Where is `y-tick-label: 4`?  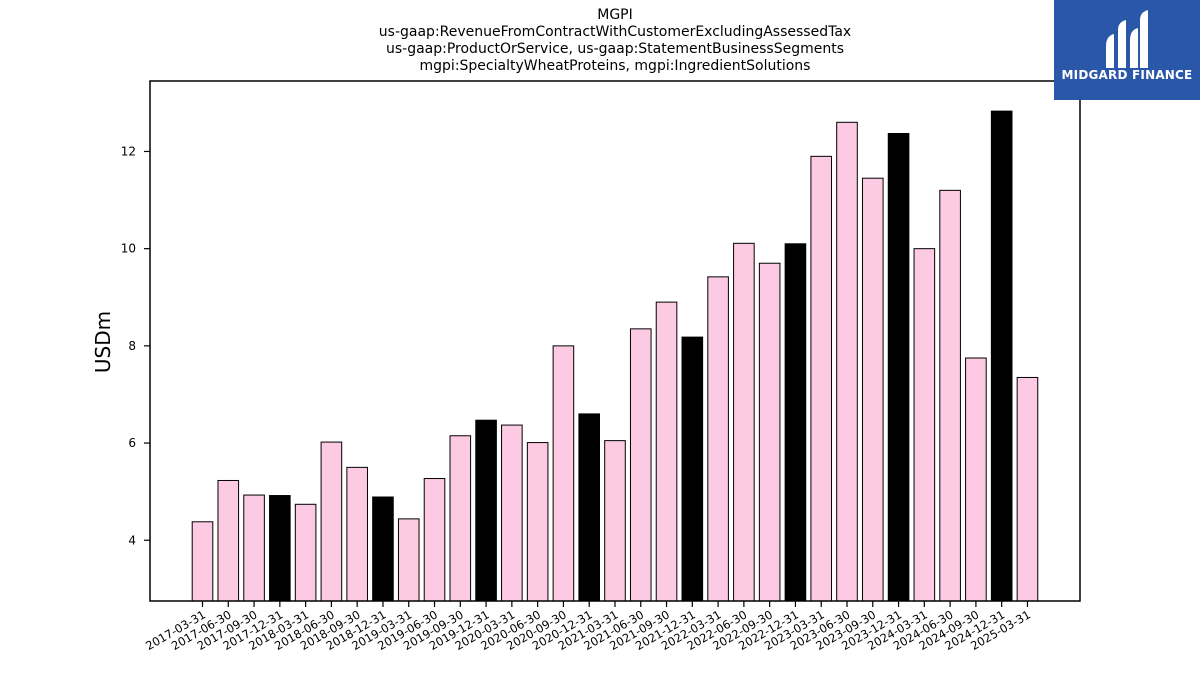 y-tick-label: 4 is located at coordinates (132, 540).